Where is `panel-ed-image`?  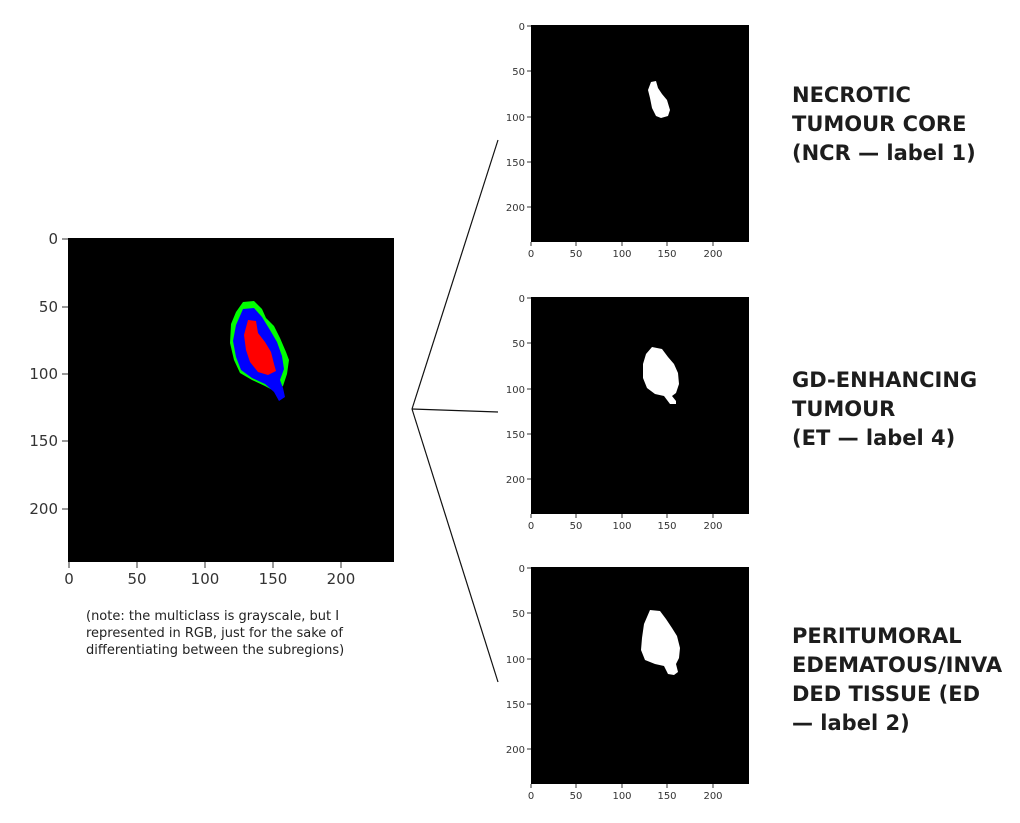
panel-ed-image is located at coordinates (640, 675).